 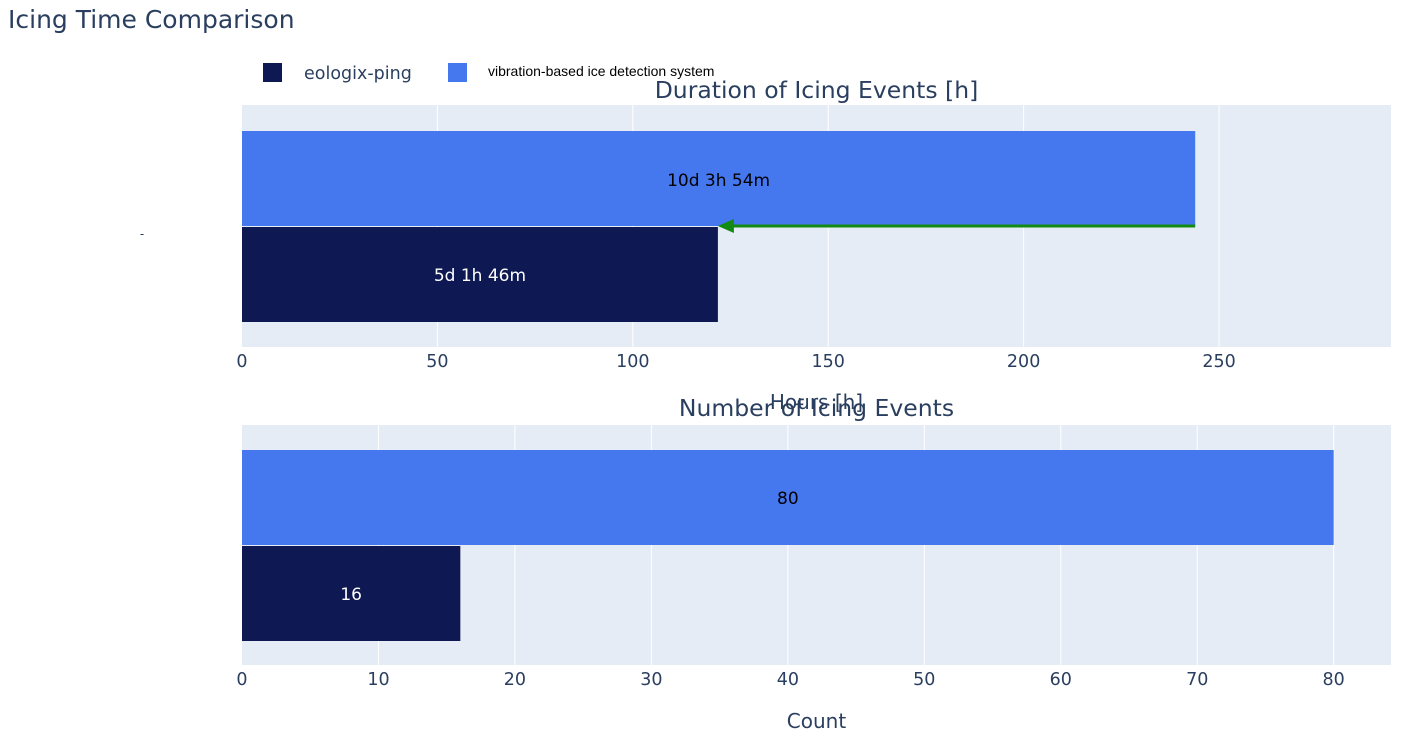 I want to click on x-tick-label: 60, so click(x=1061, y=680).